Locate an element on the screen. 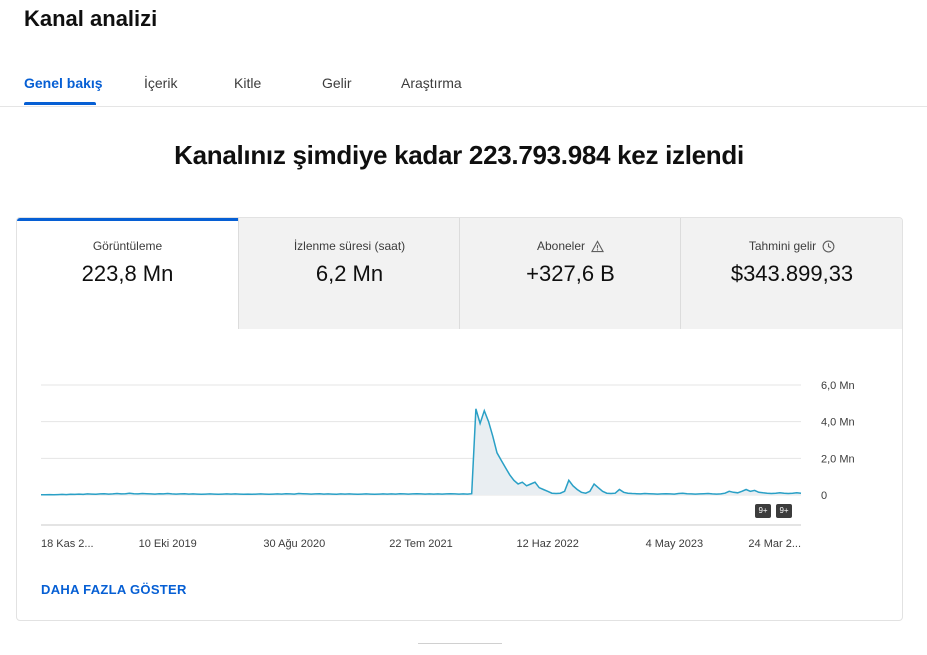  active-tab-indicator is located at coordinates (60, 103).